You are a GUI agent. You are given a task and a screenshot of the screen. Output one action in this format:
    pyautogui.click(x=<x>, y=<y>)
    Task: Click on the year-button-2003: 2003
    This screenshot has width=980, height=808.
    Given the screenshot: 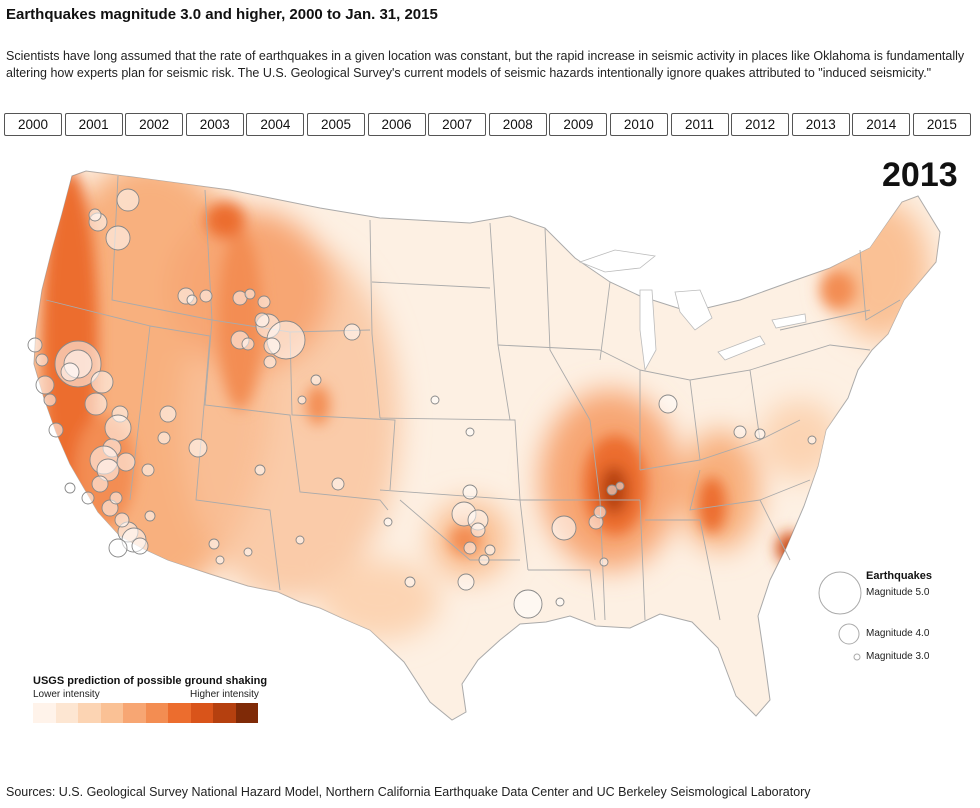 What is the action you would take?
    pyautogui.click(x=214, y=124)
    